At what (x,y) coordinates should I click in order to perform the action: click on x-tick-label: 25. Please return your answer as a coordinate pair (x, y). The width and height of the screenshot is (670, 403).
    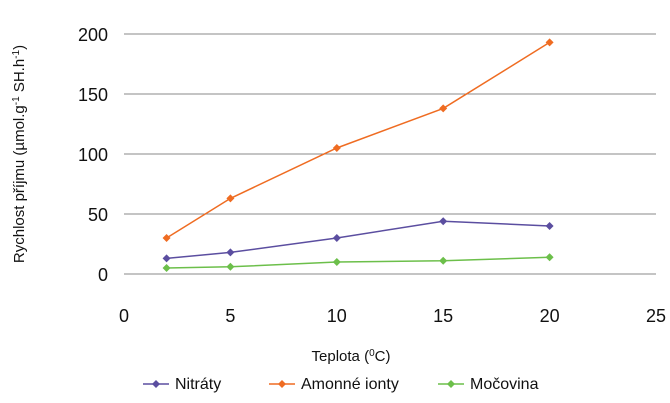
    Looking at the image, I should click on (656, 316).